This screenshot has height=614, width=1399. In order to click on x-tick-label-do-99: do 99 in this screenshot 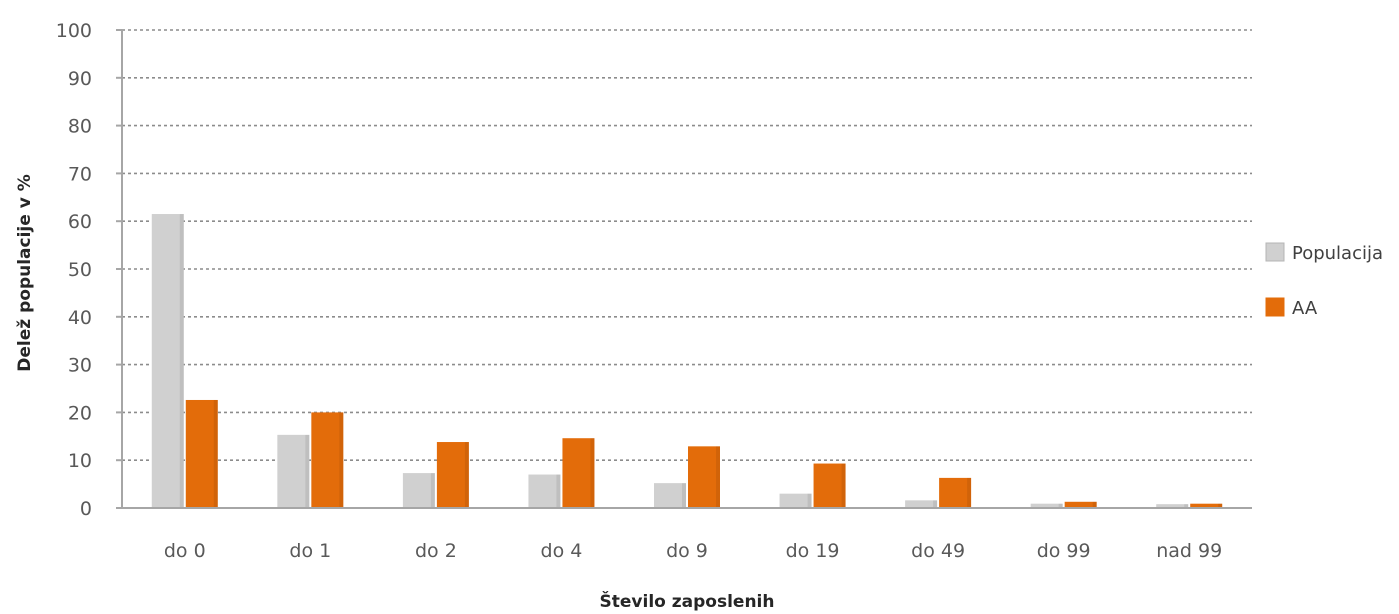, I will do `click(1064, 551)`.